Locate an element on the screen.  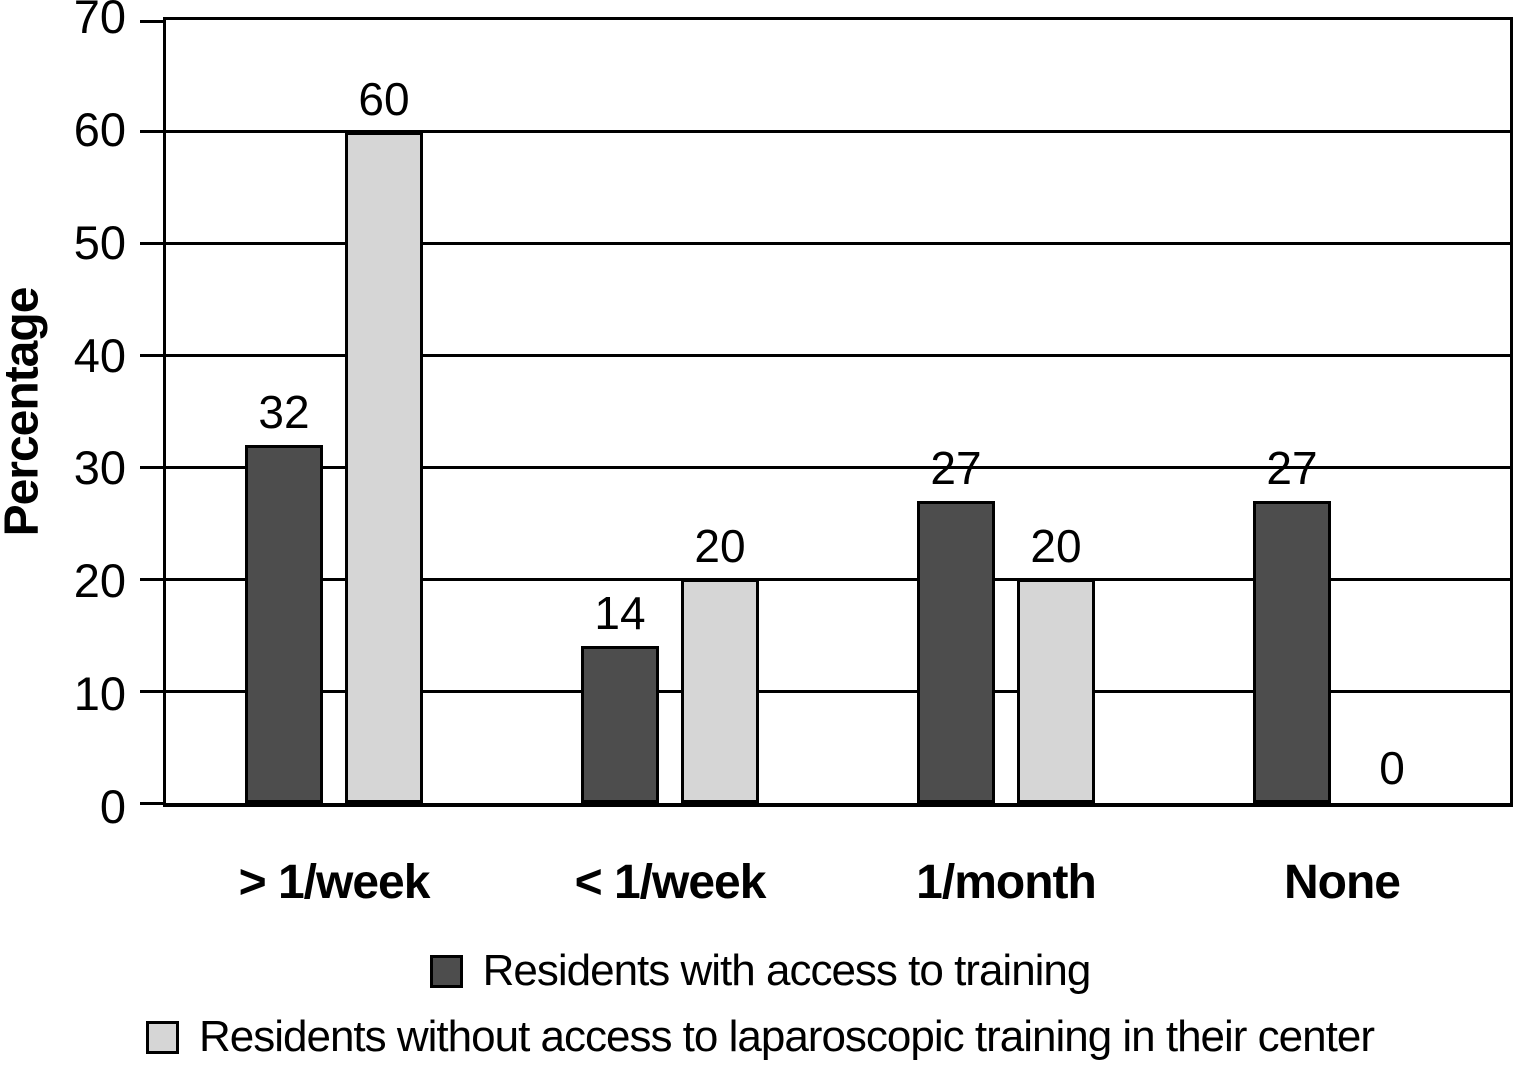
y-tick-label-20: 20 is located at coordinates (99, 581).